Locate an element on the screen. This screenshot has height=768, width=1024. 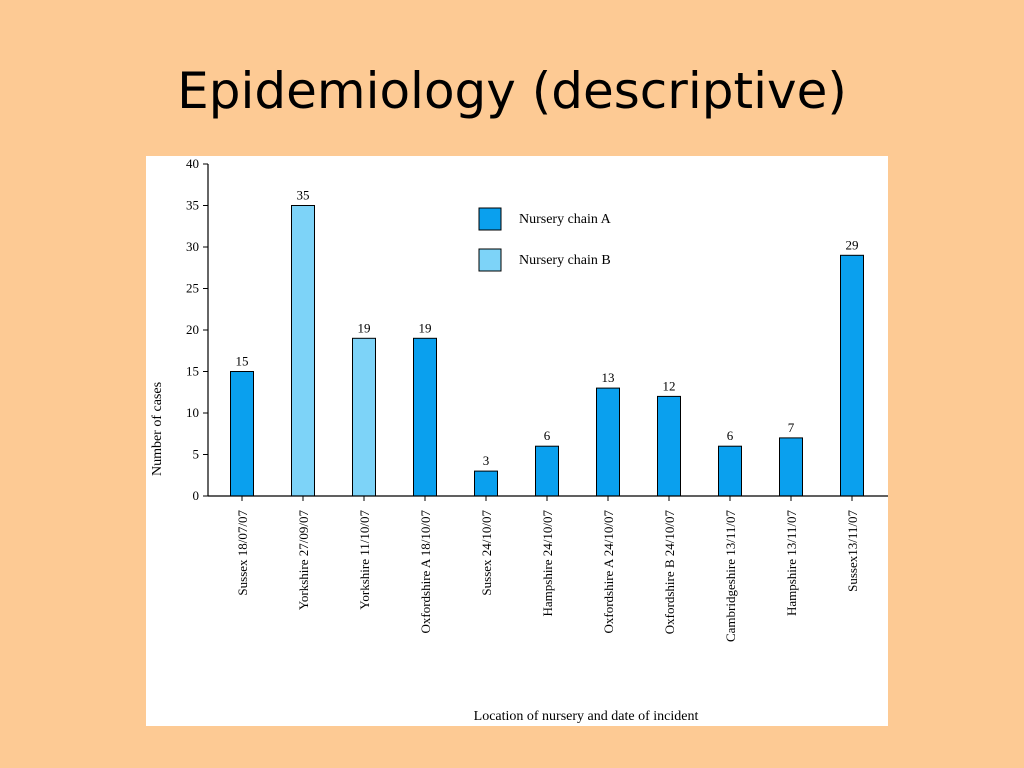
y-tick-label: 15 is located at coordinates (192, 371).